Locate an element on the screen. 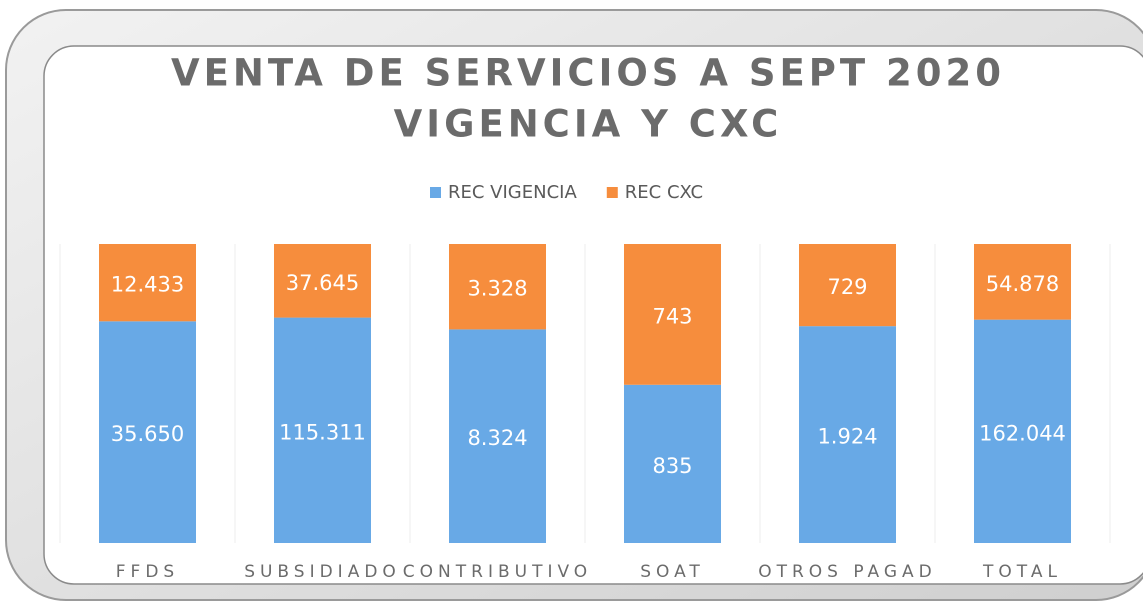 The height and width of the screenshot is (611, 1143). chart-title: VIGENCIA Y CXC is located at coordinates (588, 124).